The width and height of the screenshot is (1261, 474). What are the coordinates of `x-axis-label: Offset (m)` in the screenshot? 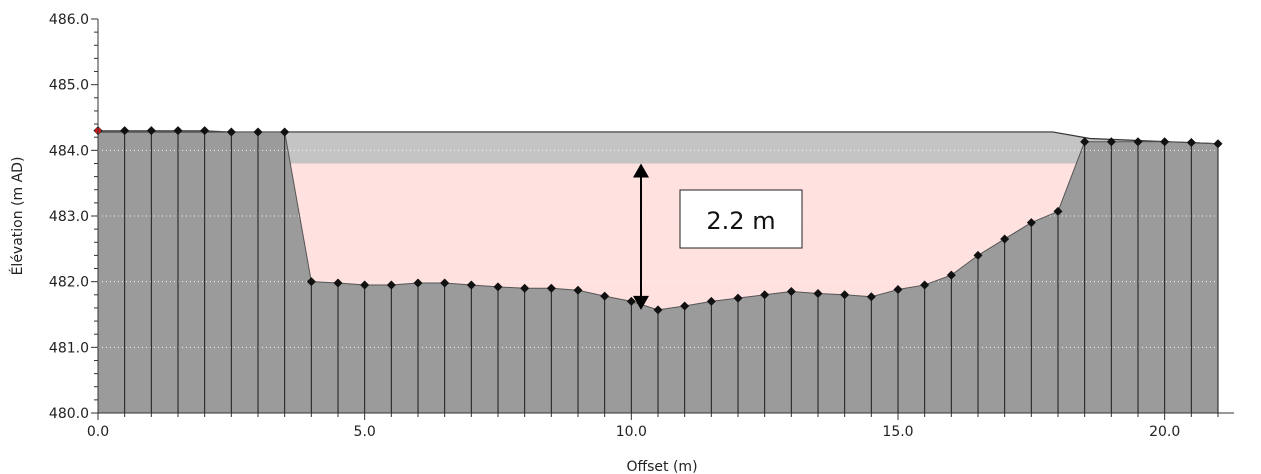 It's located at (661, 466).